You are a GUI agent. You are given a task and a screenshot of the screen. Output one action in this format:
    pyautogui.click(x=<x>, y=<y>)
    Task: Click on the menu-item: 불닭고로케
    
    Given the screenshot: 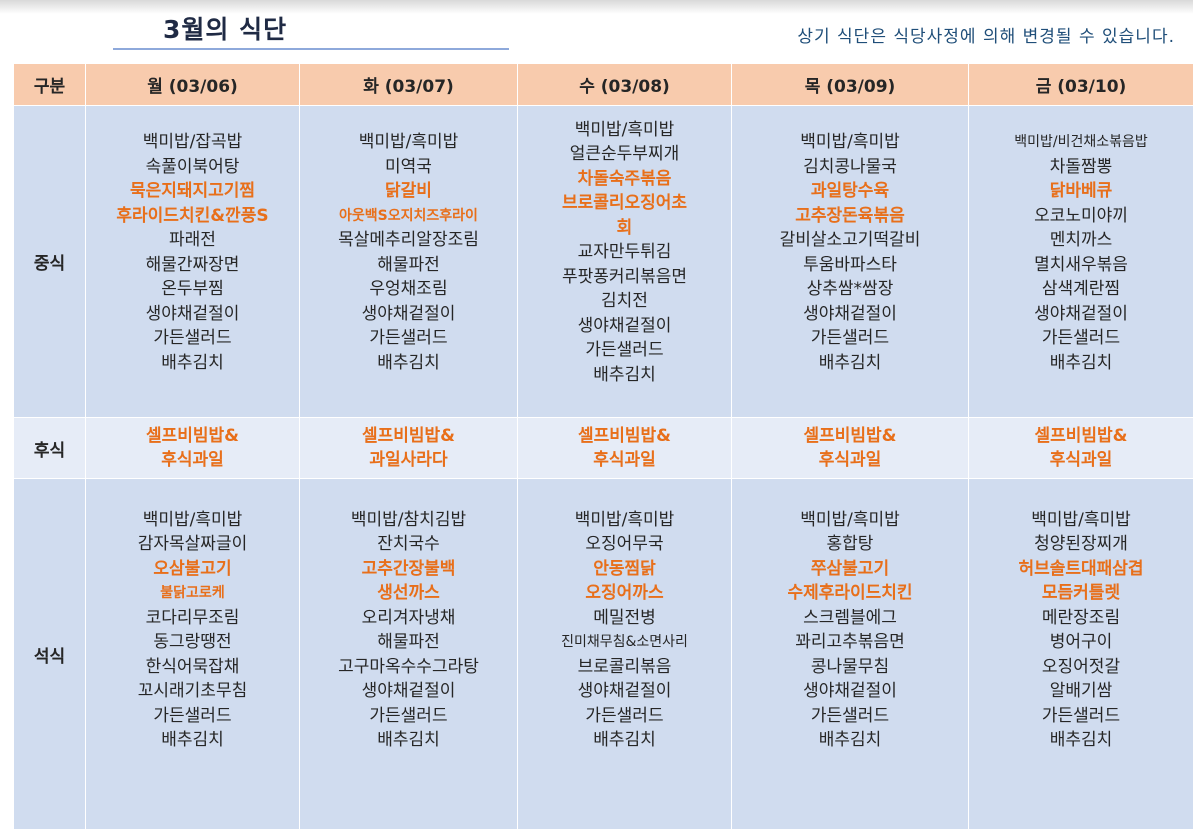 What is the action you would take?
    pyautogui.click(x=192, y=593)
    